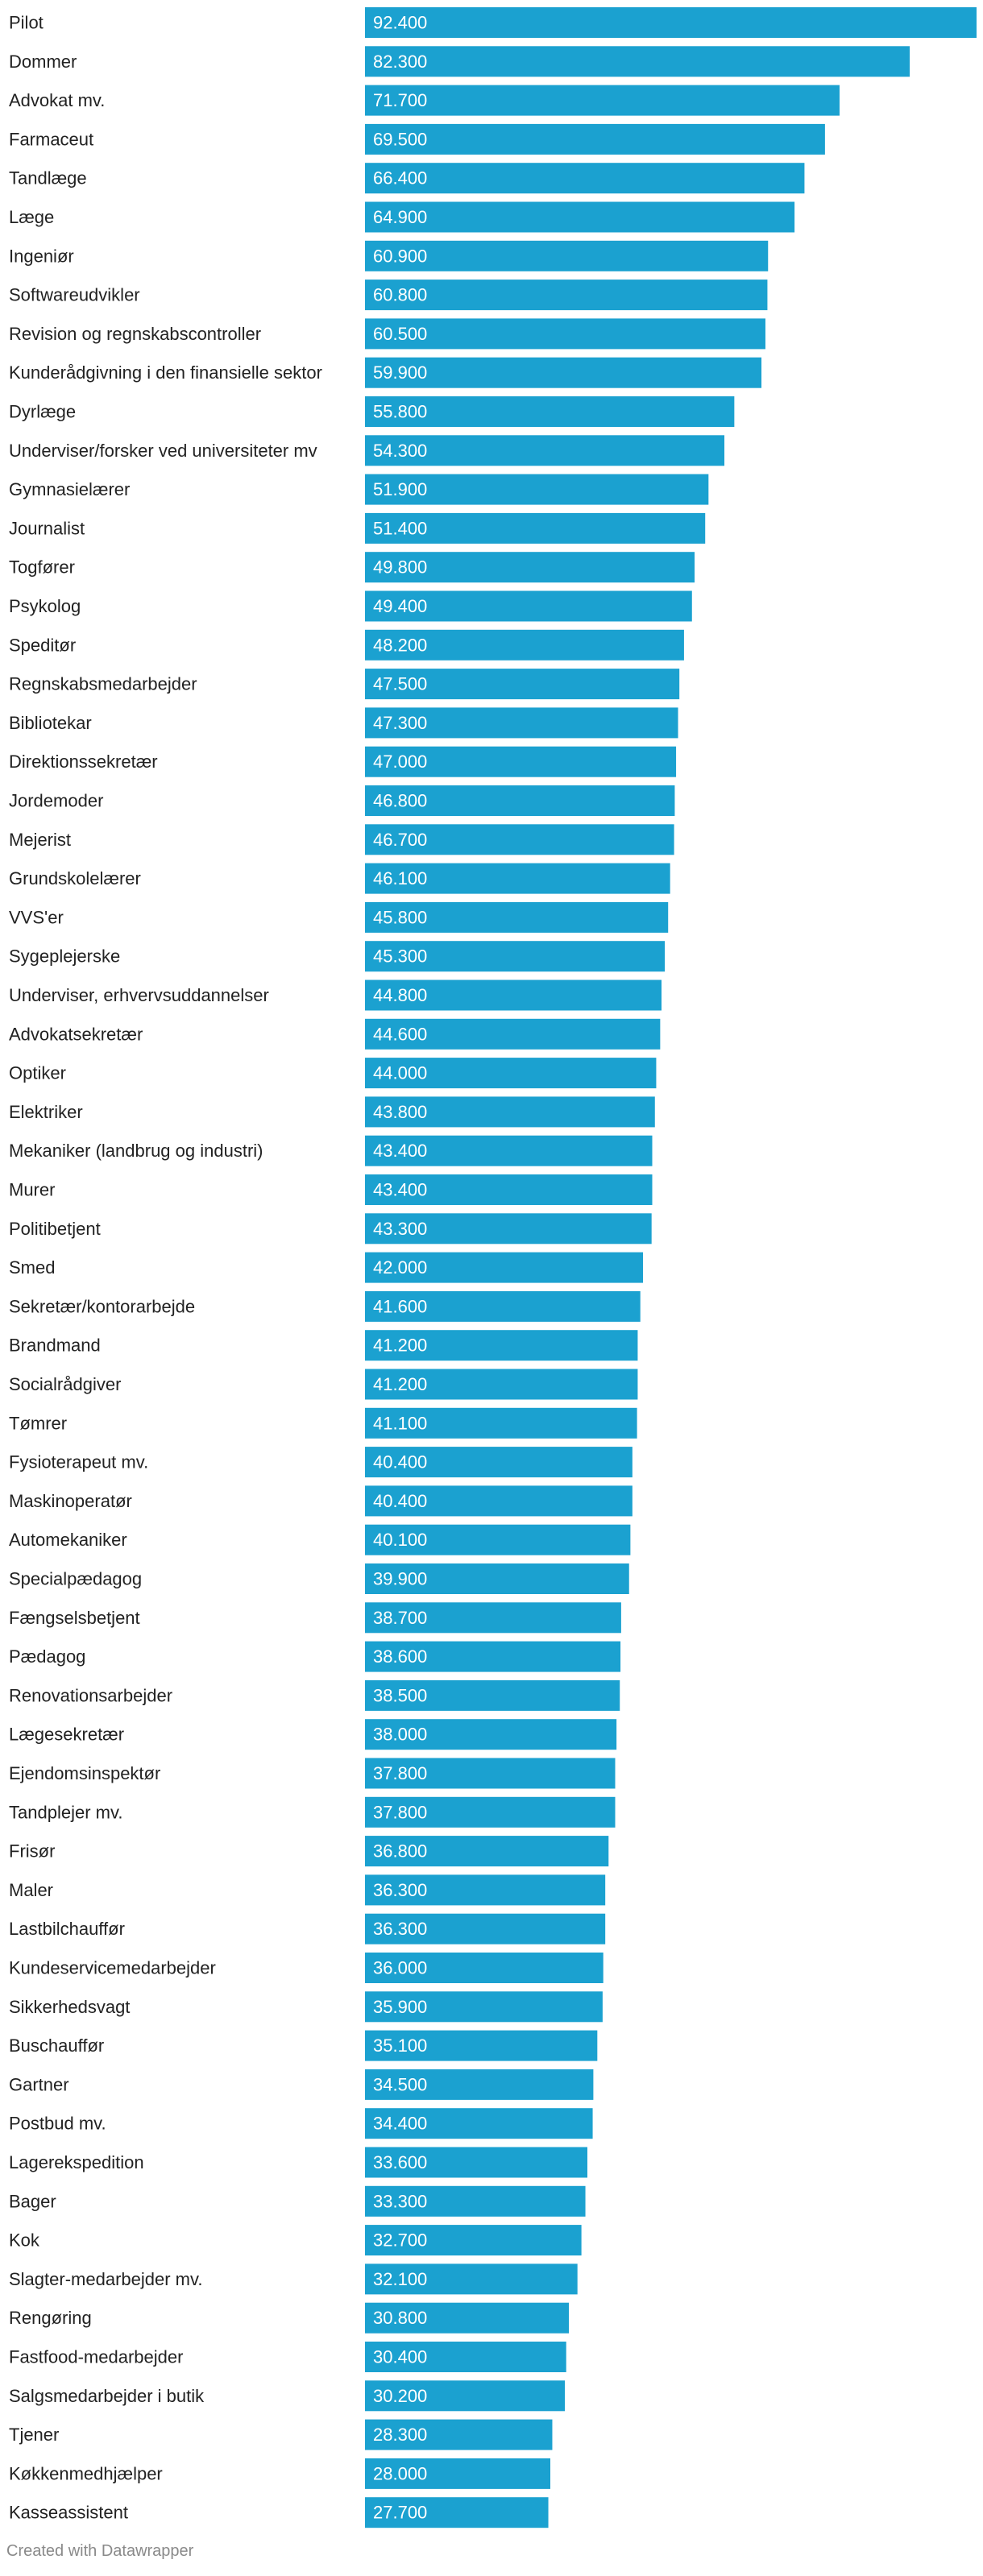  I want to click on value-label: 54.300, so click(400, 451).